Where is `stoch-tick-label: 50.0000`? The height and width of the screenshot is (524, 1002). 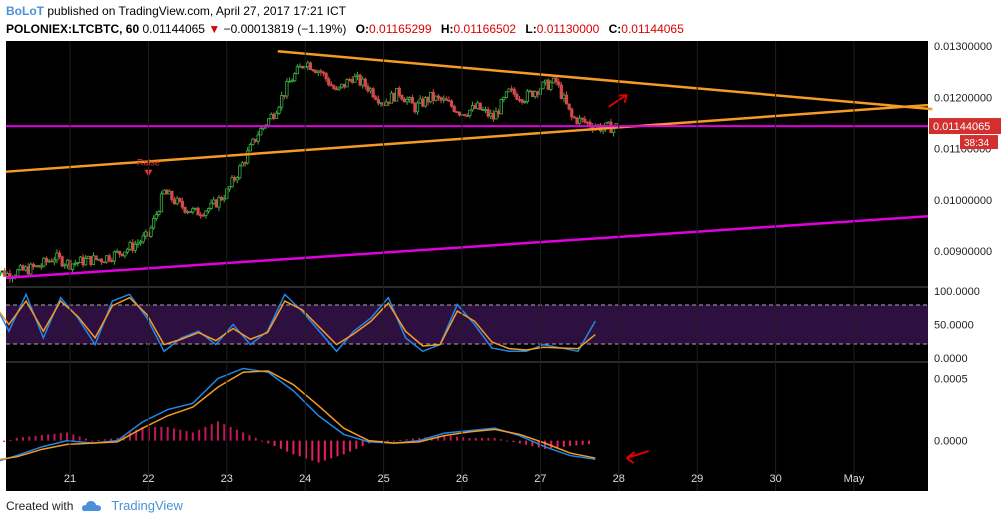 stoch-tick-label: 50.0000 is located at coordinates (954, 326).